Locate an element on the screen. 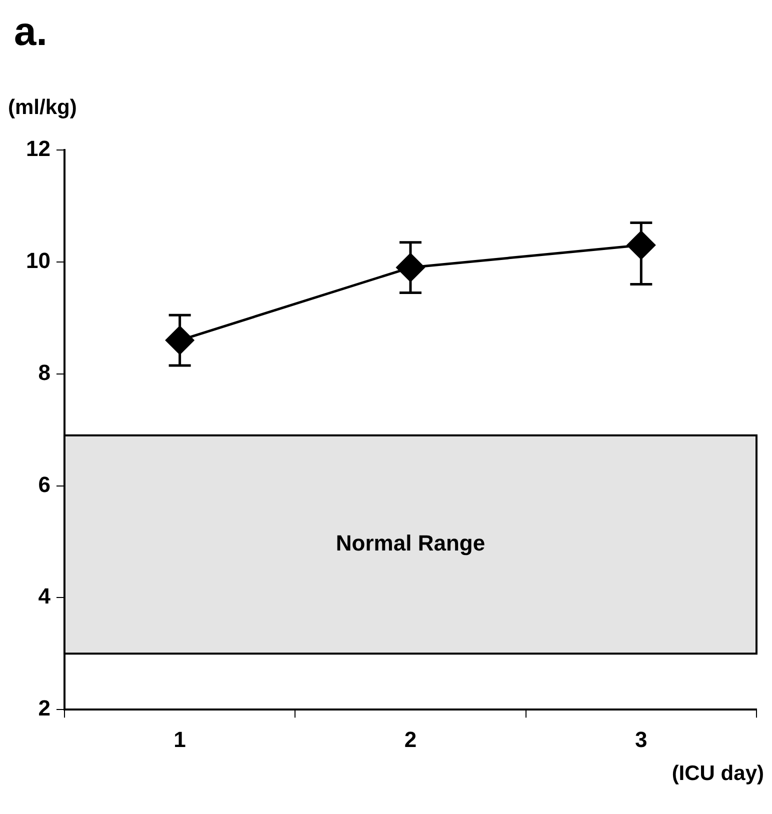 Image resolution: width=772 pixels, height=814 pixels. y-tick-label: 4 is located at coordinates (45, 596).